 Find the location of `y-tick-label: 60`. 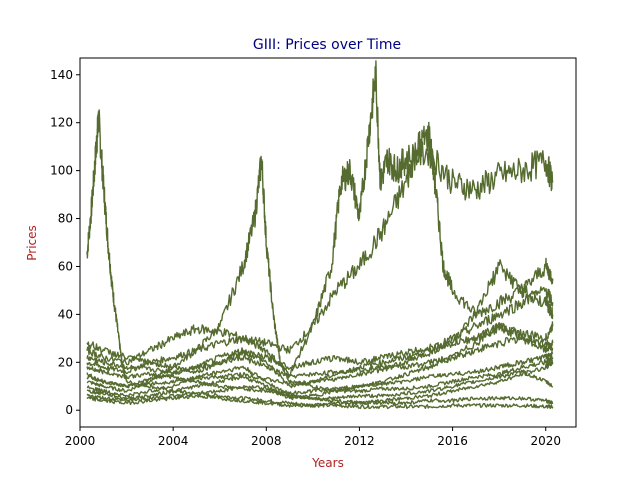

y-tick-label: 60 is located at coordinates (65, 266).